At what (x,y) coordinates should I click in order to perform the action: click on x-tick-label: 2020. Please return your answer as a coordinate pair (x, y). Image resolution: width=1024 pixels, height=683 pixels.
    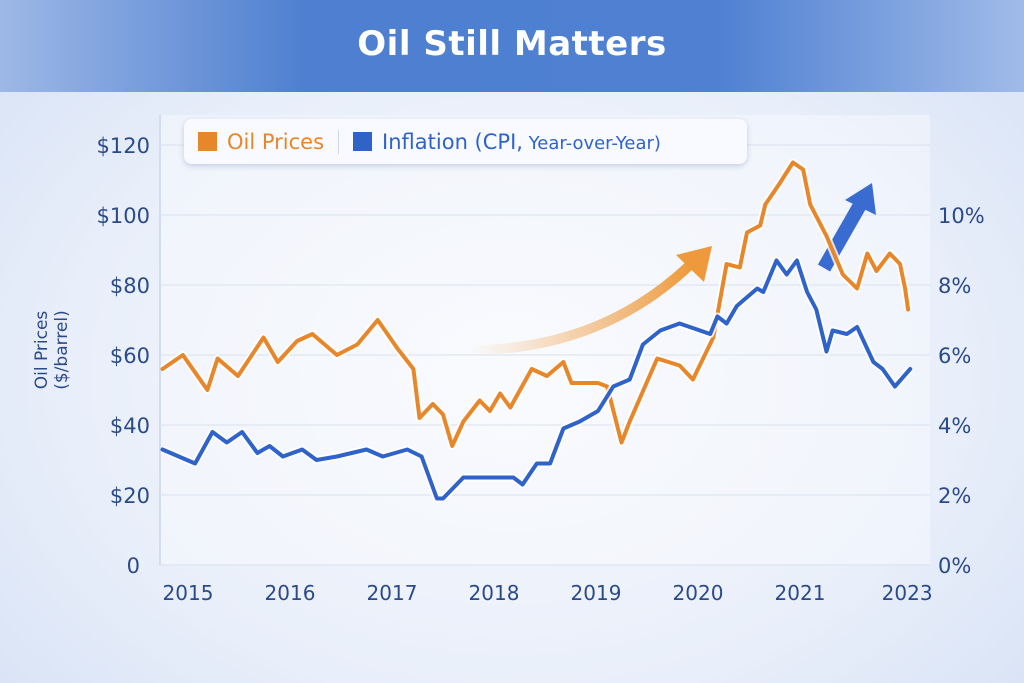
    Looking at the image, I should click on (698, 593).